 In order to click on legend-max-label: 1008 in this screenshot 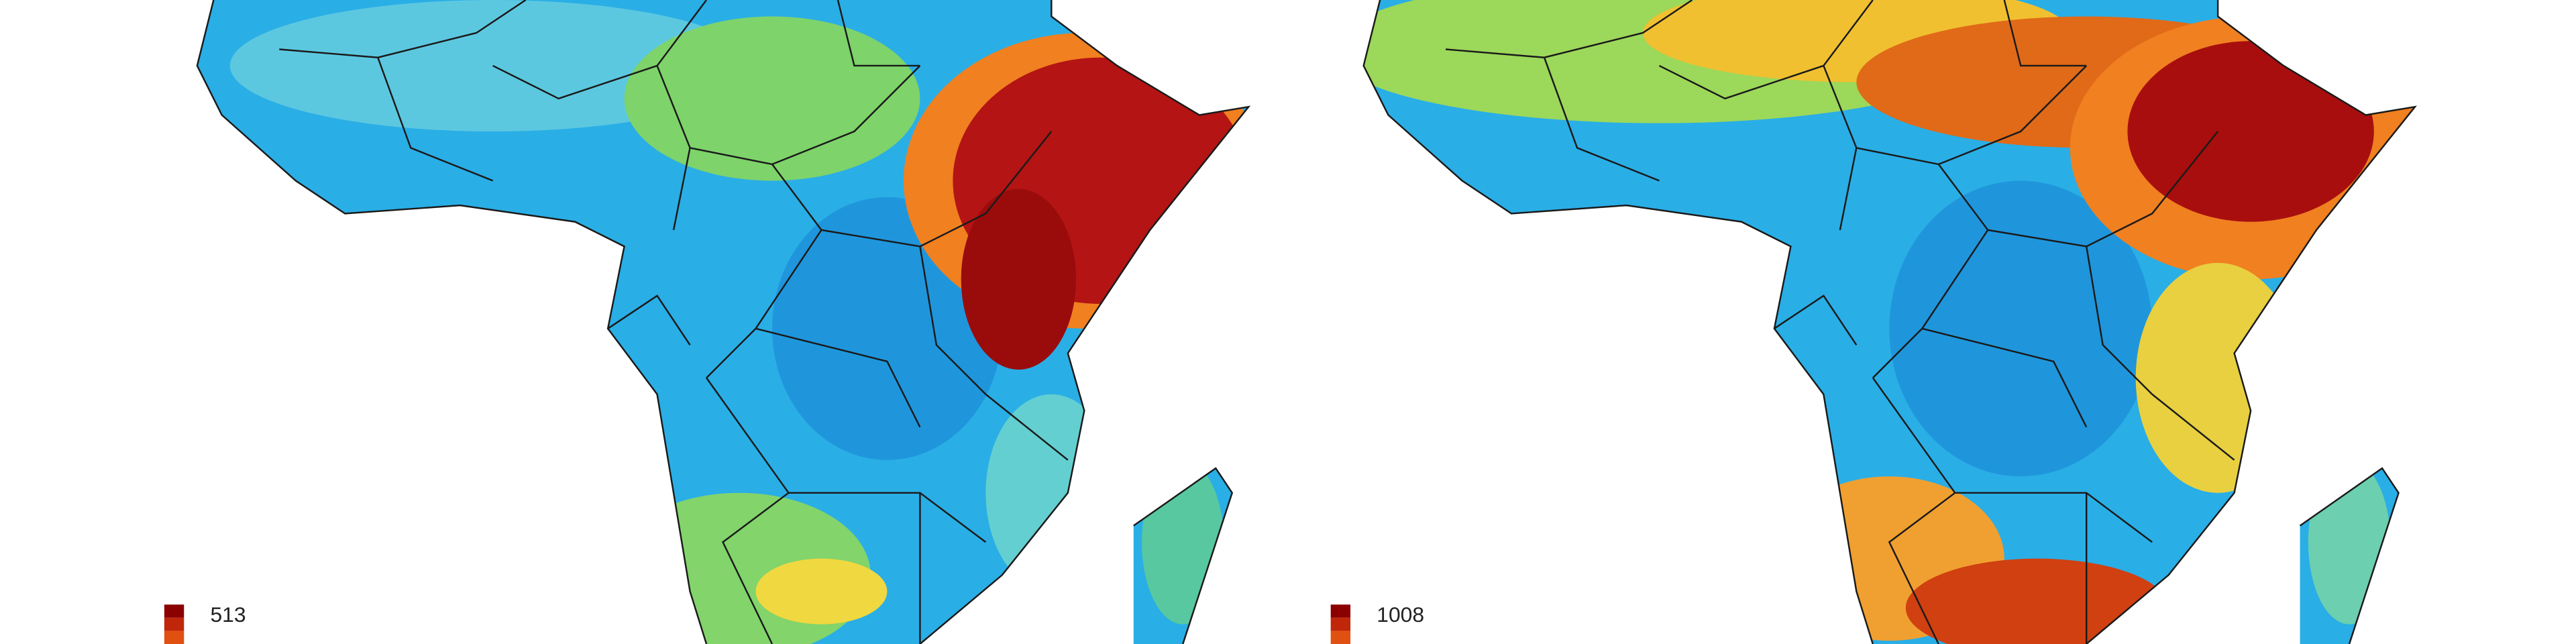, I will do `click(1400, 614)`.